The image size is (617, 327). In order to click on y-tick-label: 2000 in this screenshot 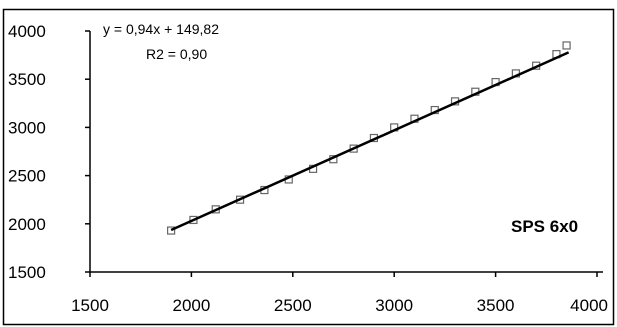, I will do `click(27, 224)`.